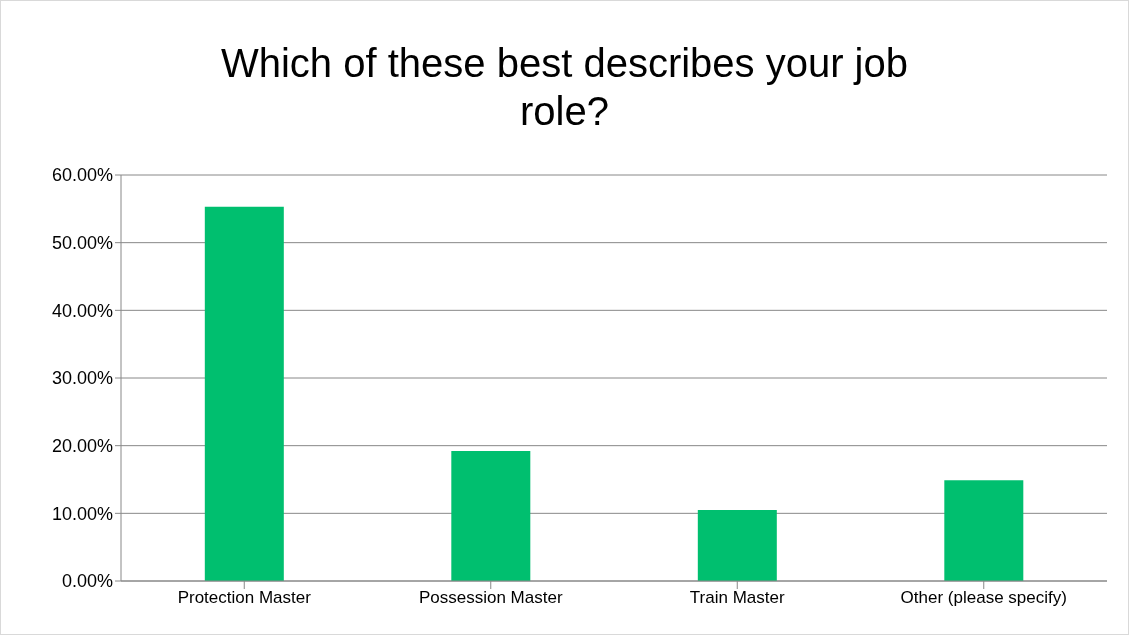 The image size is (1129, 641). What do you see at coordinates (82, 243) in the screenshot?
I see `y-tick-label: 50.00%` at bounding box center [82, 243].